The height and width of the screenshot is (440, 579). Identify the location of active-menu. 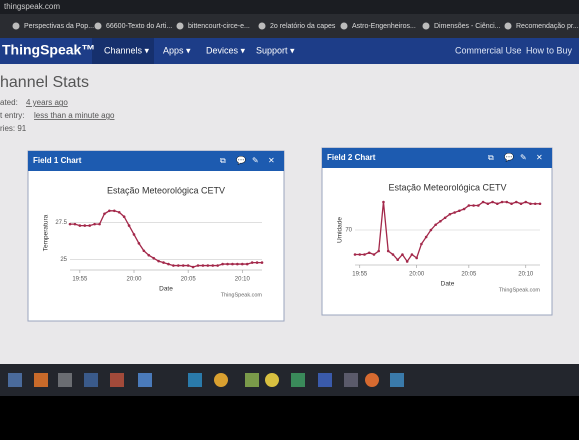
(123, 51).